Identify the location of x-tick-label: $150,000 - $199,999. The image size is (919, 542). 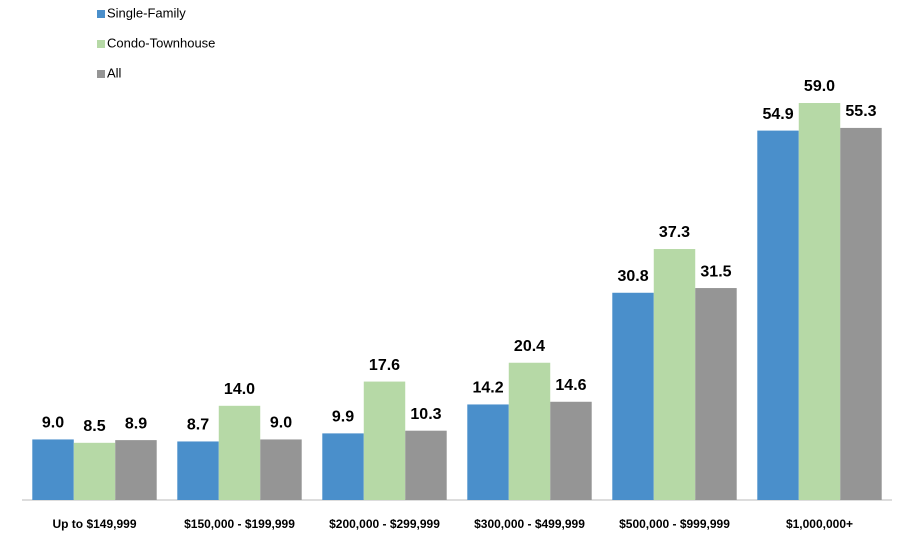
(239, 524).